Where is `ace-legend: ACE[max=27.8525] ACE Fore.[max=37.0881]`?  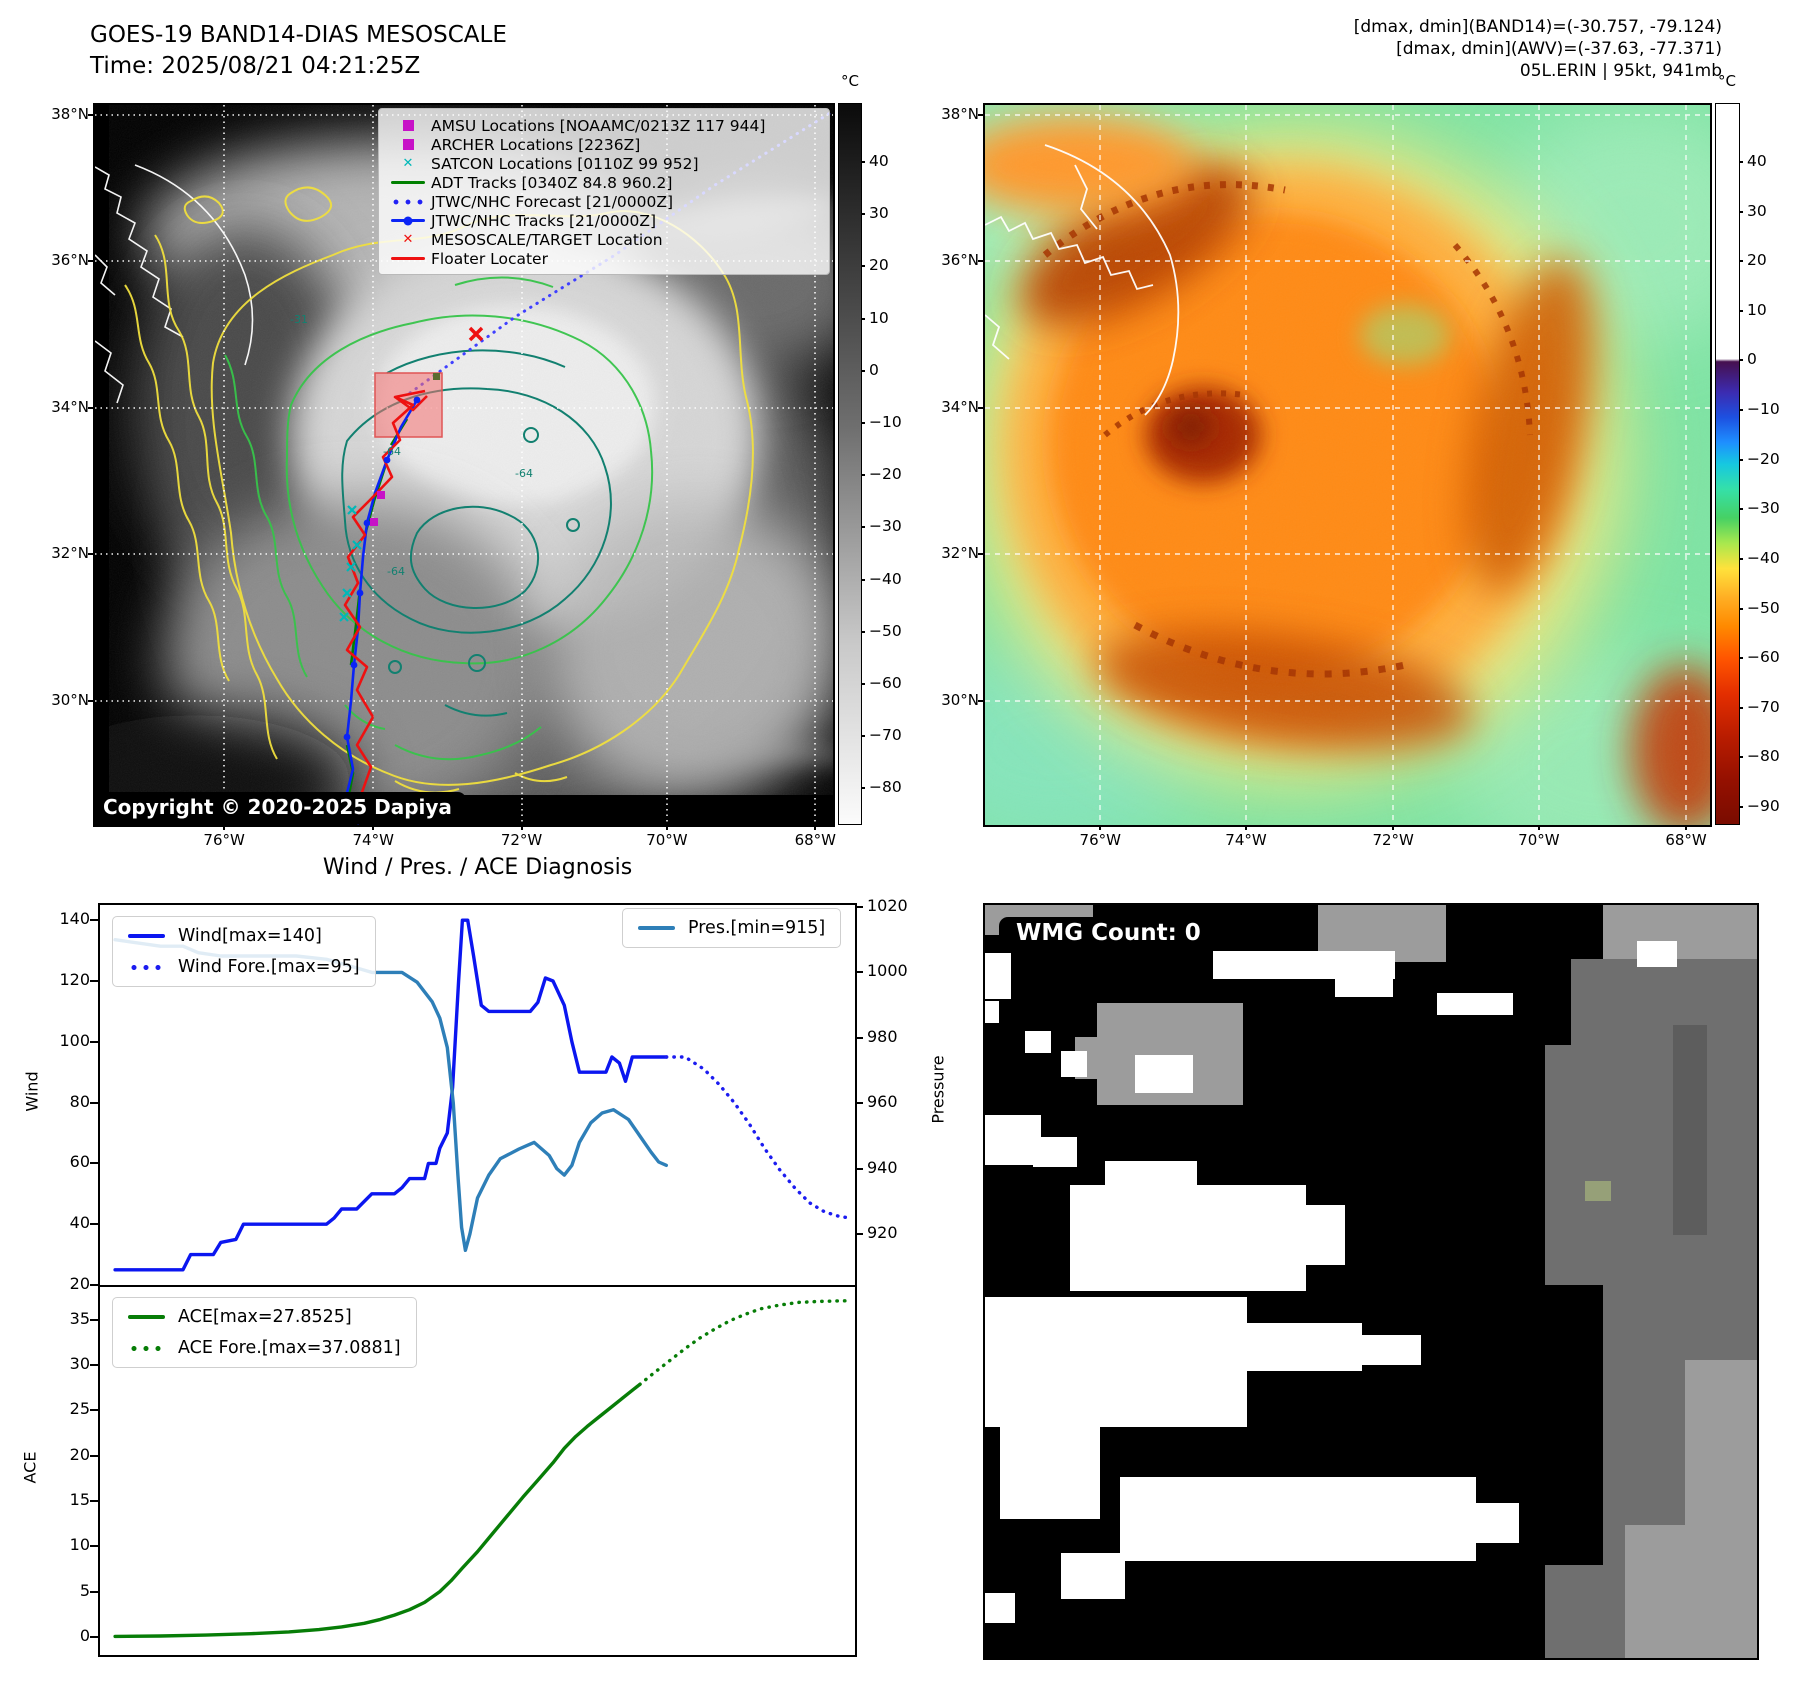
ace-legend: ACE[max=27.8525] ACE Fore.[max=37.0881] is located at coordinates (264, 1332).